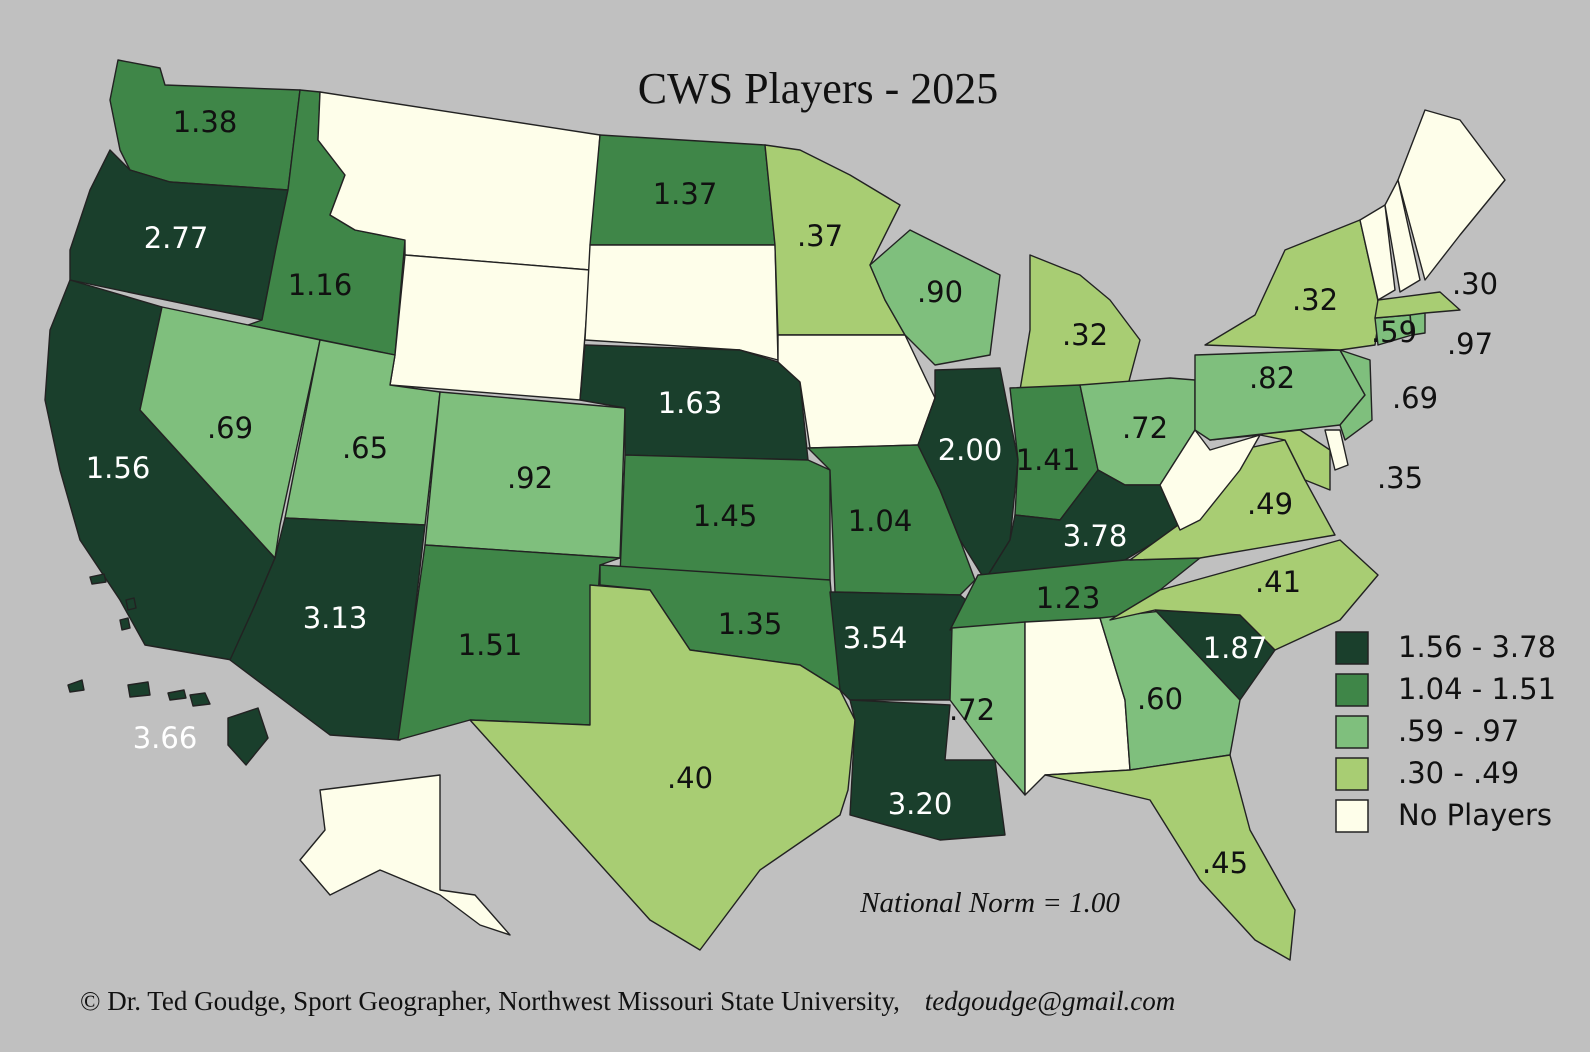 The image size is (1590, 1052). I want to click on state-value-ut: .65, so click(365, 448).